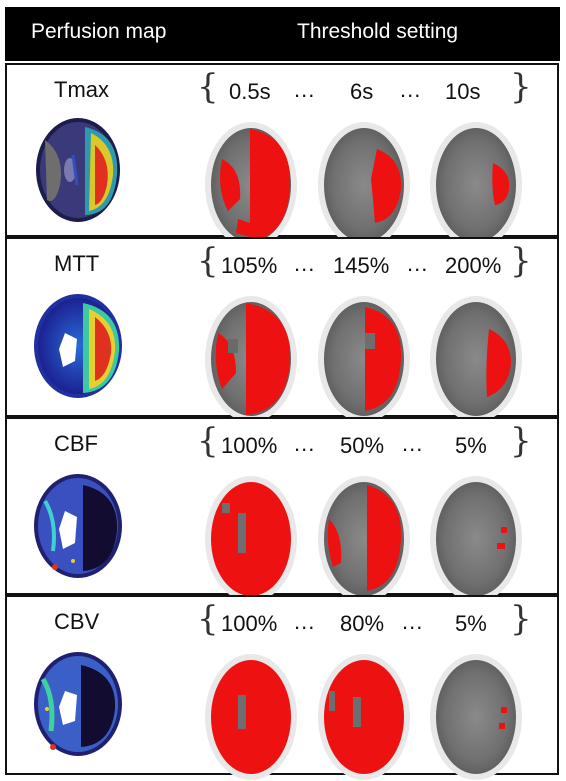 The width and height of the screenshot is (566, 781). I want to click on tmax-brain-0.5s, so click(251, 185).